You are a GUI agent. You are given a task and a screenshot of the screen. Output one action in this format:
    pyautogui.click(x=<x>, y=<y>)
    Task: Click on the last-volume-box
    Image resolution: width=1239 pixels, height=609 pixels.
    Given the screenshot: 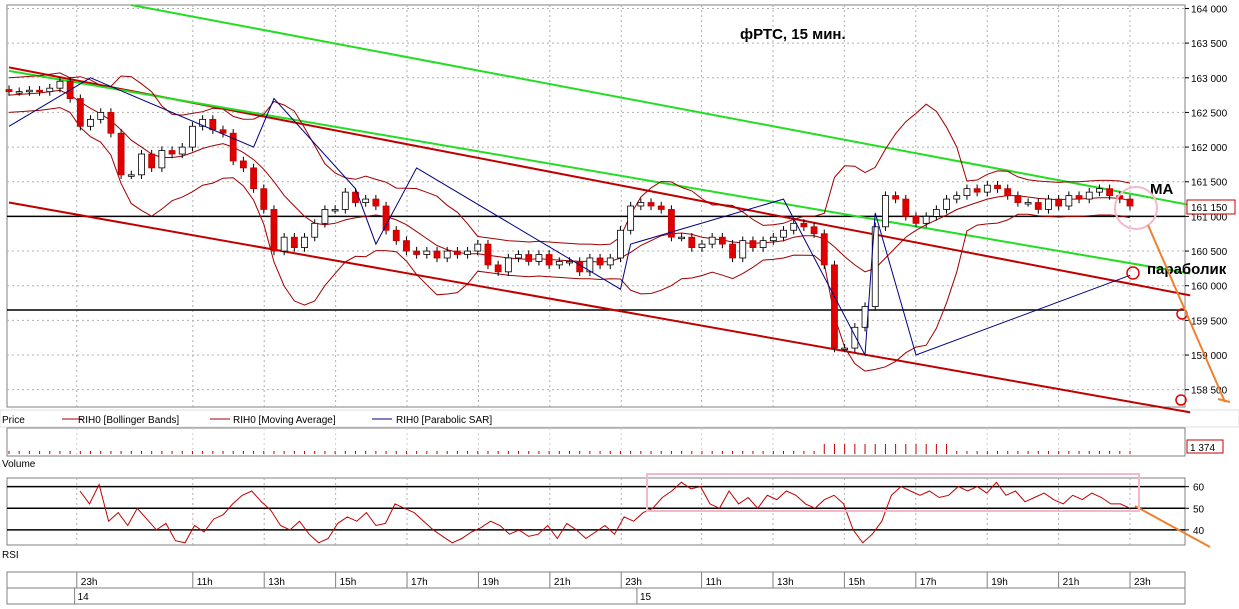 What is the action you would take?
    pyautogui.click(x=1205, y=446)
    